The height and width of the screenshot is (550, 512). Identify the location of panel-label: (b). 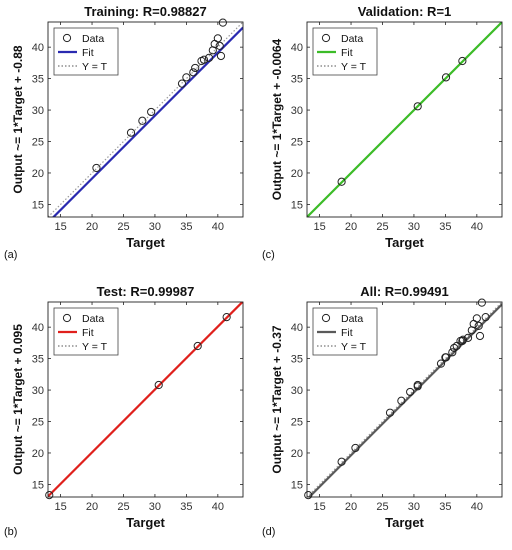
(10, 532).